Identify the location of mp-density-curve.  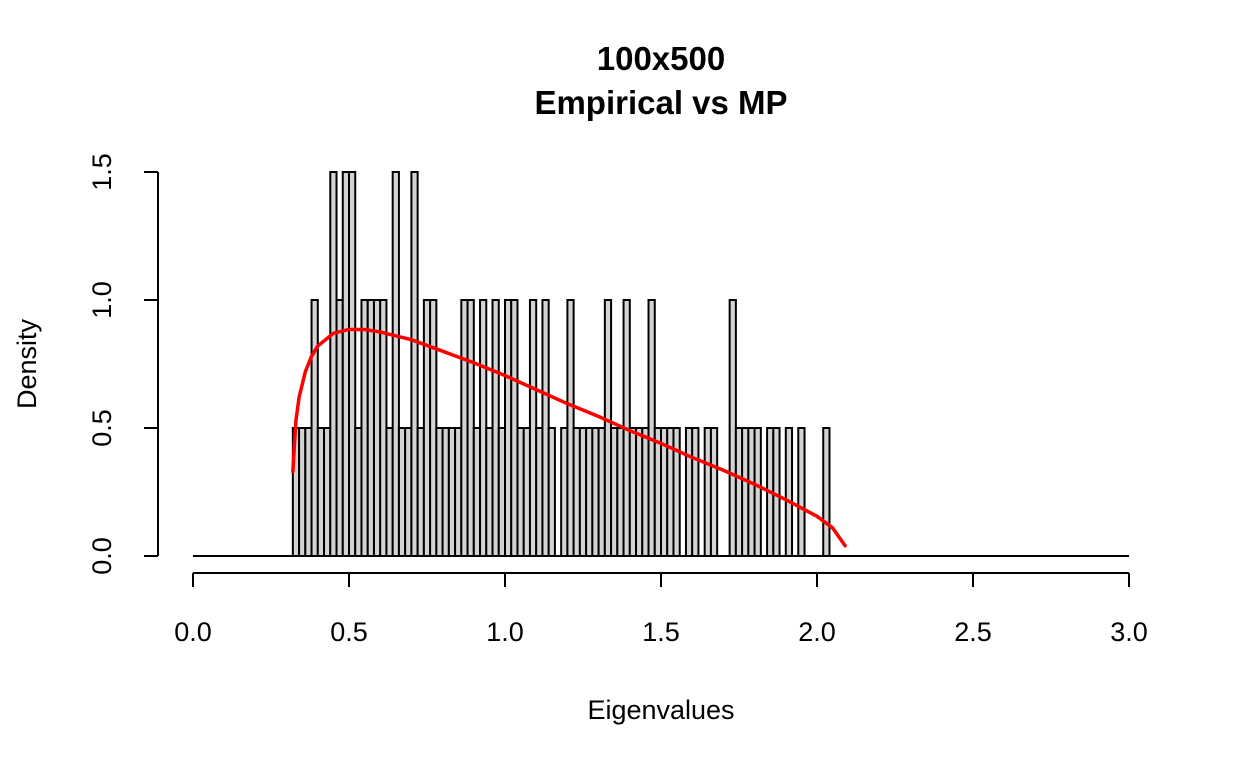
(569, 437).